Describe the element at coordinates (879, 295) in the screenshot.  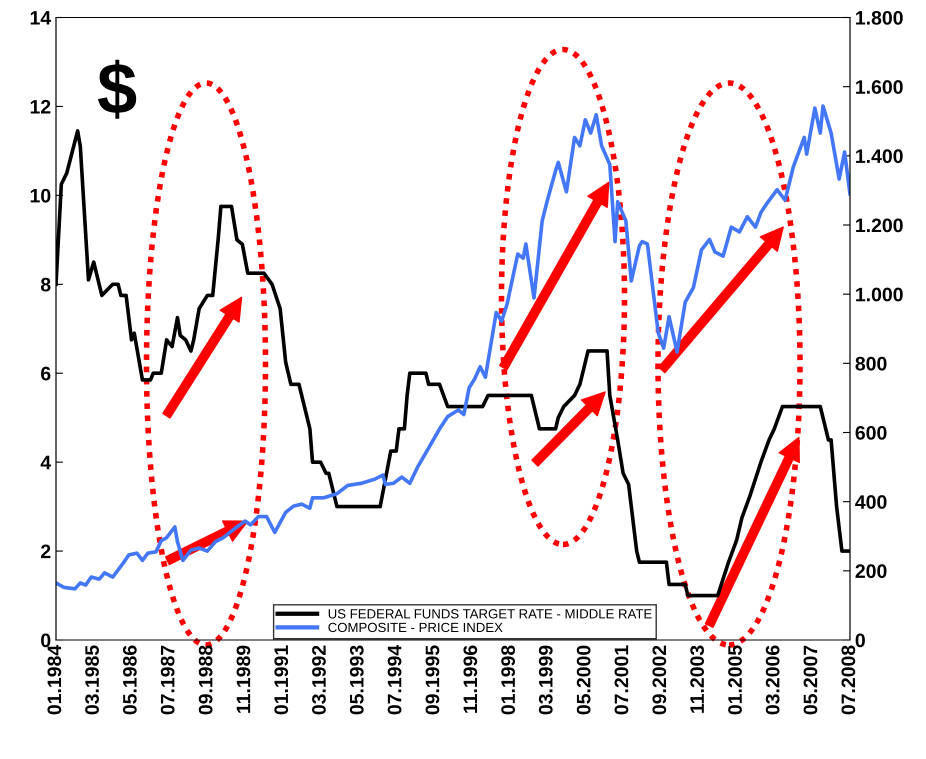
I see `y2-tick-label: 1.000` at that location.